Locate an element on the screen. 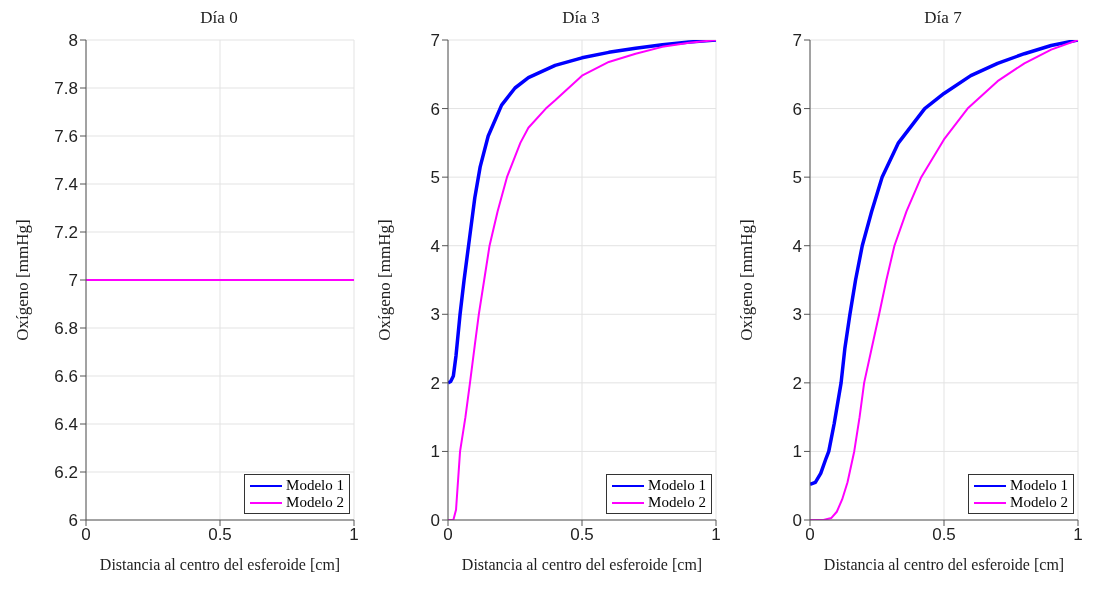 The width and height of the screenshot is (1105, 605). chart-title: Día 7 is located at coordinates (943, 18).